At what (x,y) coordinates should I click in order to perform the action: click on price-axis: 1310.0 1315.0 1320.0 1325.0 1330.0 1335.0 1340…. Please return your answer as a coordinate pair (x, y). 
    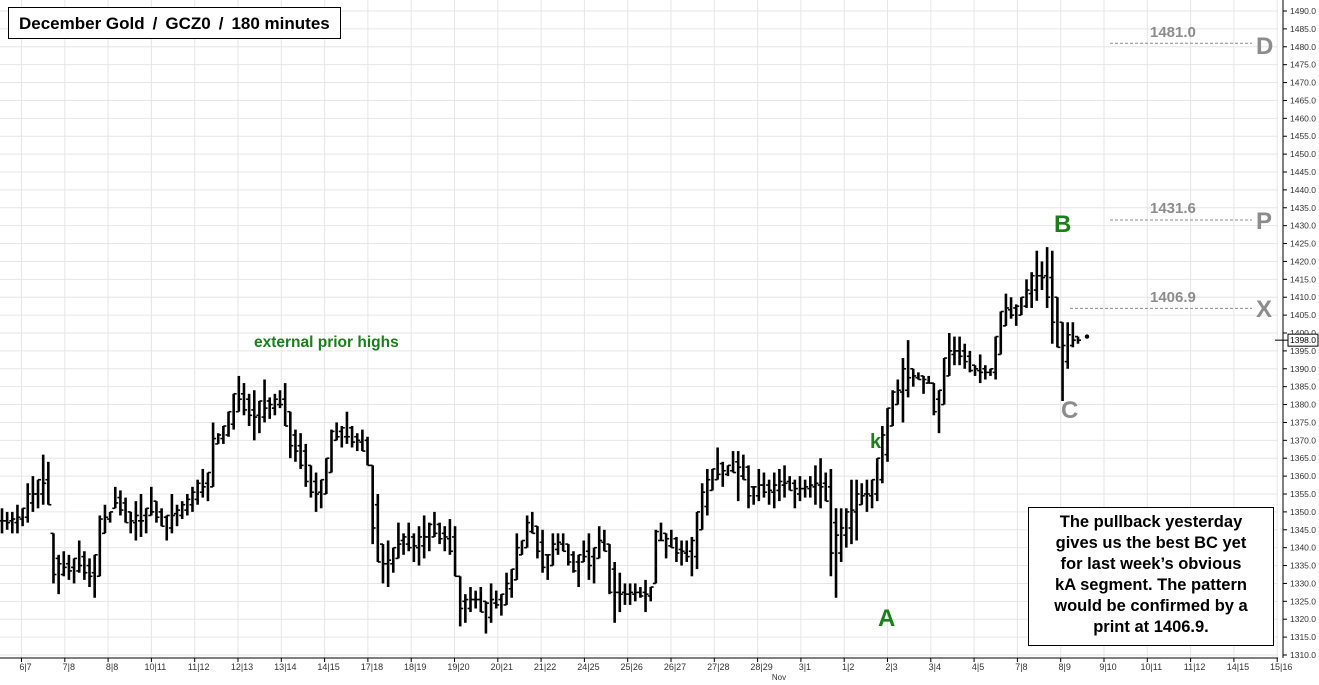
    Looking at the image, I should click on (1297, 330).